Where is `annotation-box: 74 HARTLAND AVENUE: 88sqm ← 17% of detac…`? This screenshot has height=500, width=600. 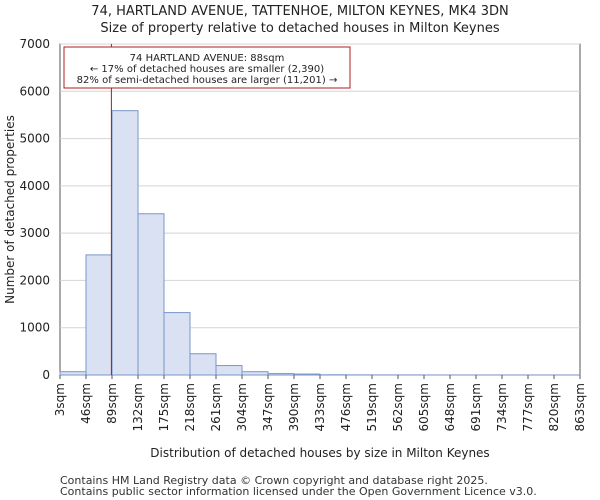 annotation-box: 74 HARTLAND AVENUE: 88sqm ← 17% of detac… is located at coordinates (207, 67).